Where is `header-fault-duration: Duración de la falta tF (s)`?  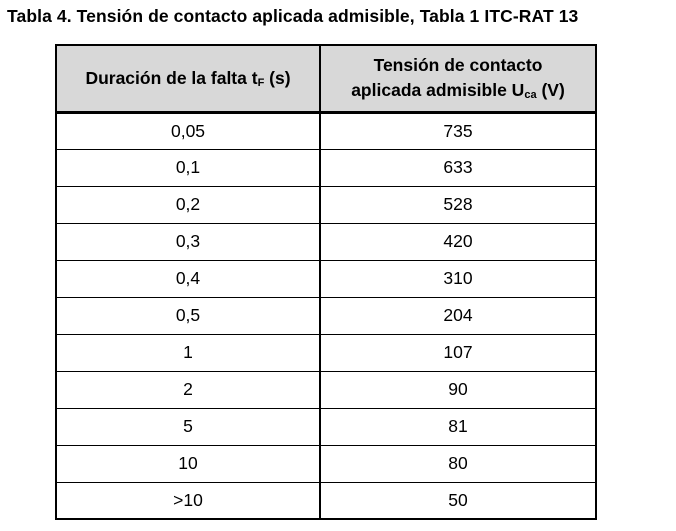
header-fault-duration: Duración de la falta tF (s) is located at coordinates (188, 79).